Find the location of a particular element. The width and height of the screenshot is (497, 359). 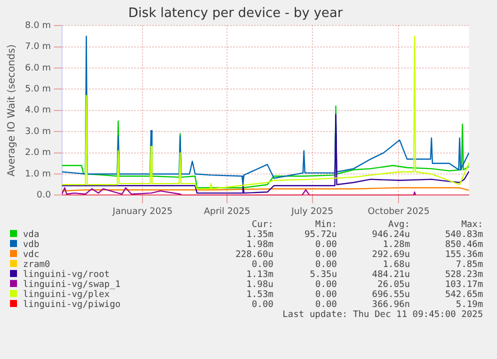

legend-label: zram0 is located at coordinates (37, 265).